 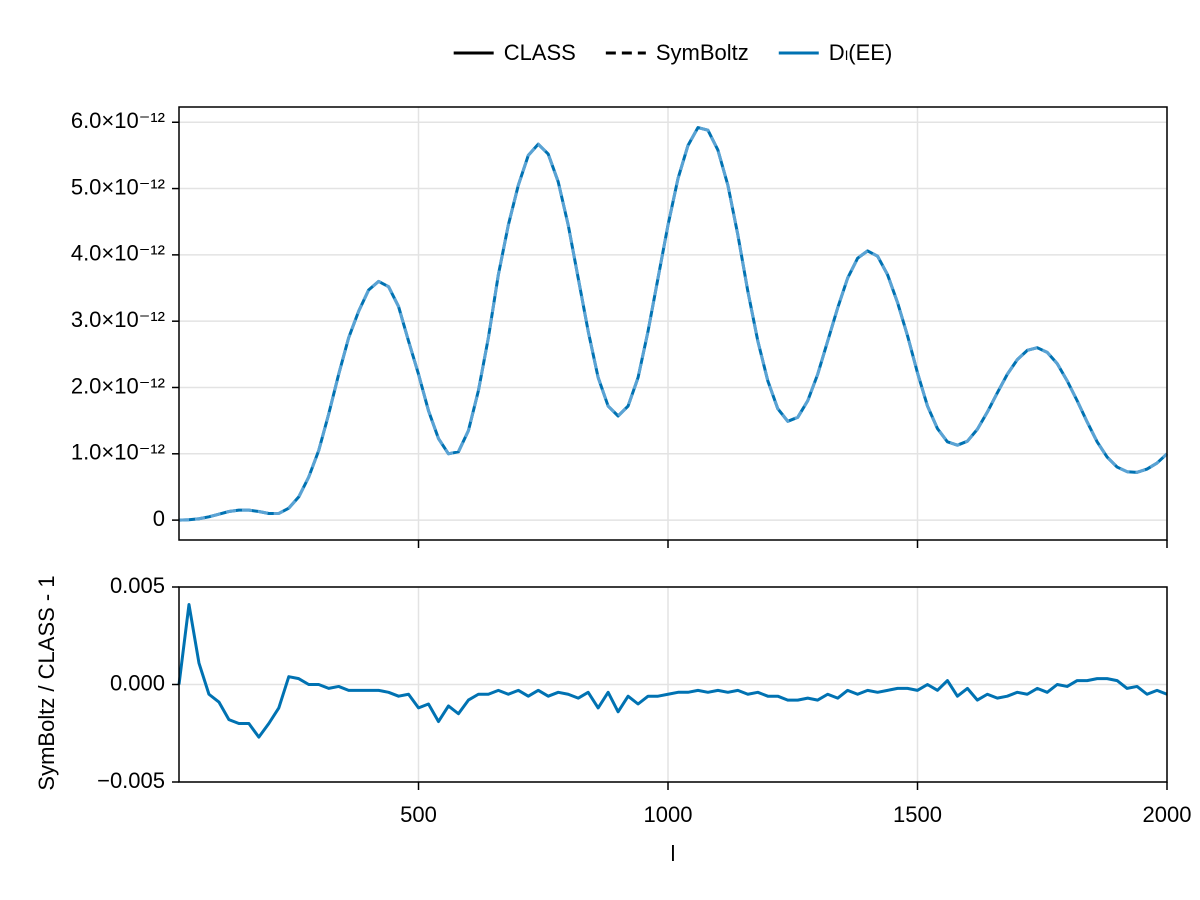 I want to click on x-axis-label: l, so click(x=673, y=853).